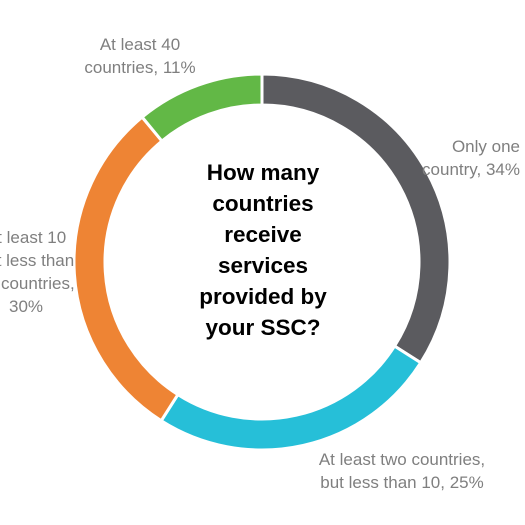  Describe the element at coordinates (37, 272) in the screenshot. I see `slice-label-3: At least 10but less than40 countries,30%` at that location.